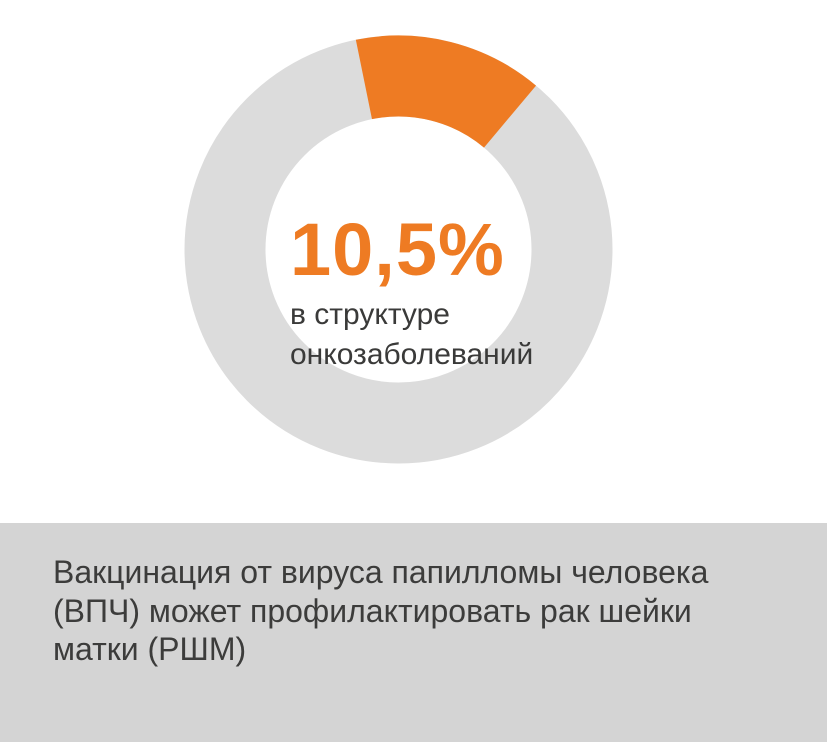 The width and height of the screenshot is (827, 742). Describe the element at coordinates (372, 610) in the screenshot. I see `caption-line-2: (ВПЧ) может профилактировать рак шейки` at that location.